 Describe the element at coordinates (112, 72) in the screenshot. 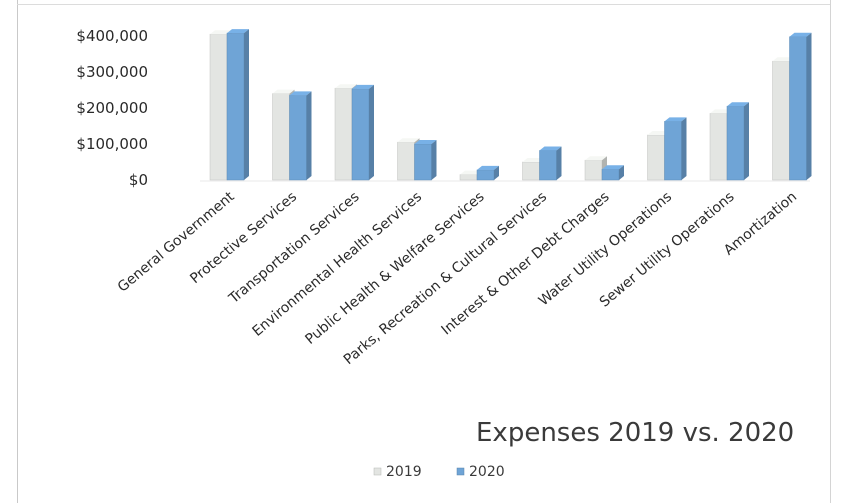

I see `y-tick-label: $300,000` at that location.